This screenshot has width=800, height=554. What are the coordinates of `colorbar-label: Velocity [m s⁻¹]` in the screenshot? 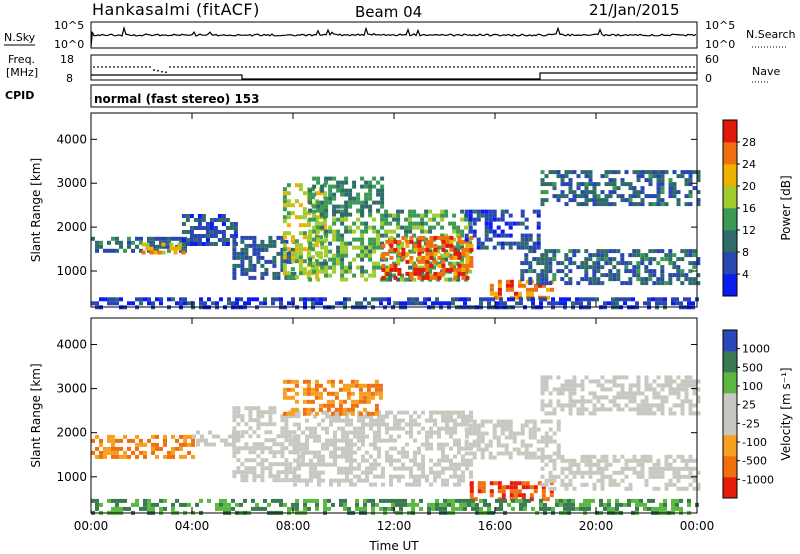 It's located at (786, 413).